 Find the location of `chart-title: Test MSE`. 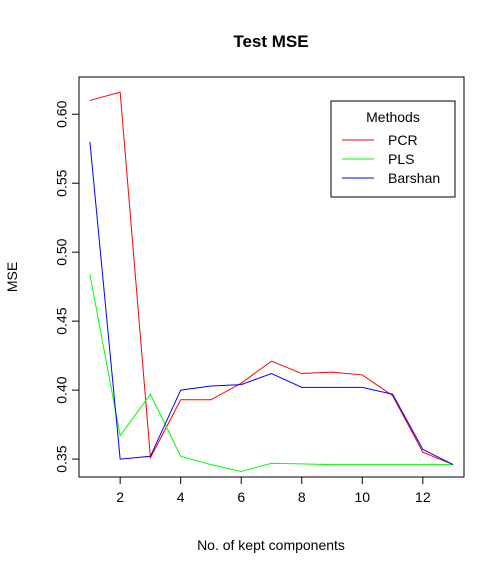

chart-title: Test MSE is located at coordinates (270, 41).